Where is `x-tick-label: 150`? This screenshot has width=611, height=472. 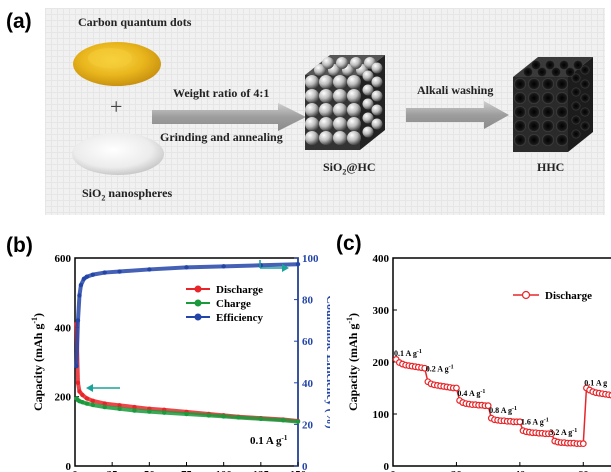
x-tick-label: 150 is located at coordinates (298, 470).